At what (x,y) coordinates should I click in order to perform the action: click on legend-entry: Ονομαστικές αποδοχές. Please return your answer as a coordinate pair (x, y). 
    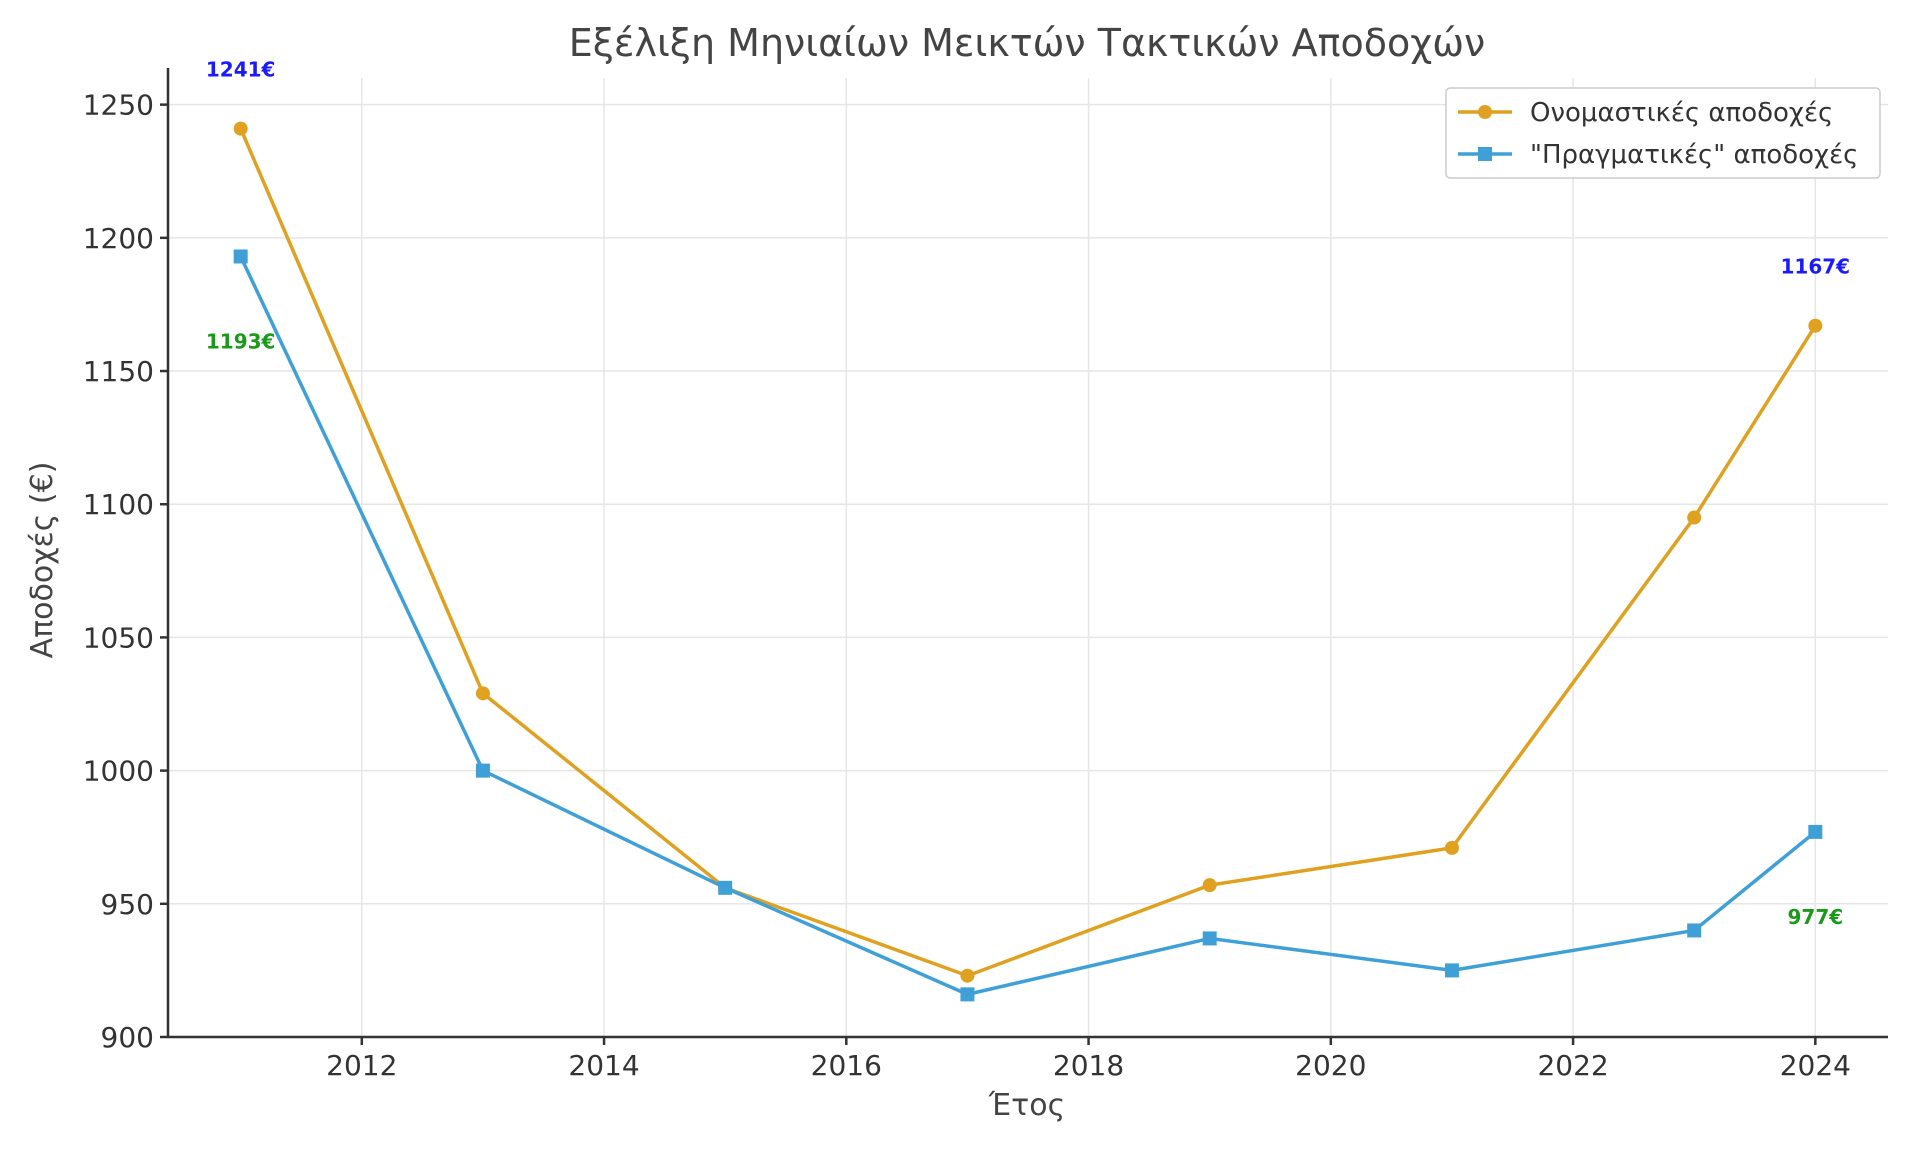
    Looking at the image, I should click on (1681, 113).